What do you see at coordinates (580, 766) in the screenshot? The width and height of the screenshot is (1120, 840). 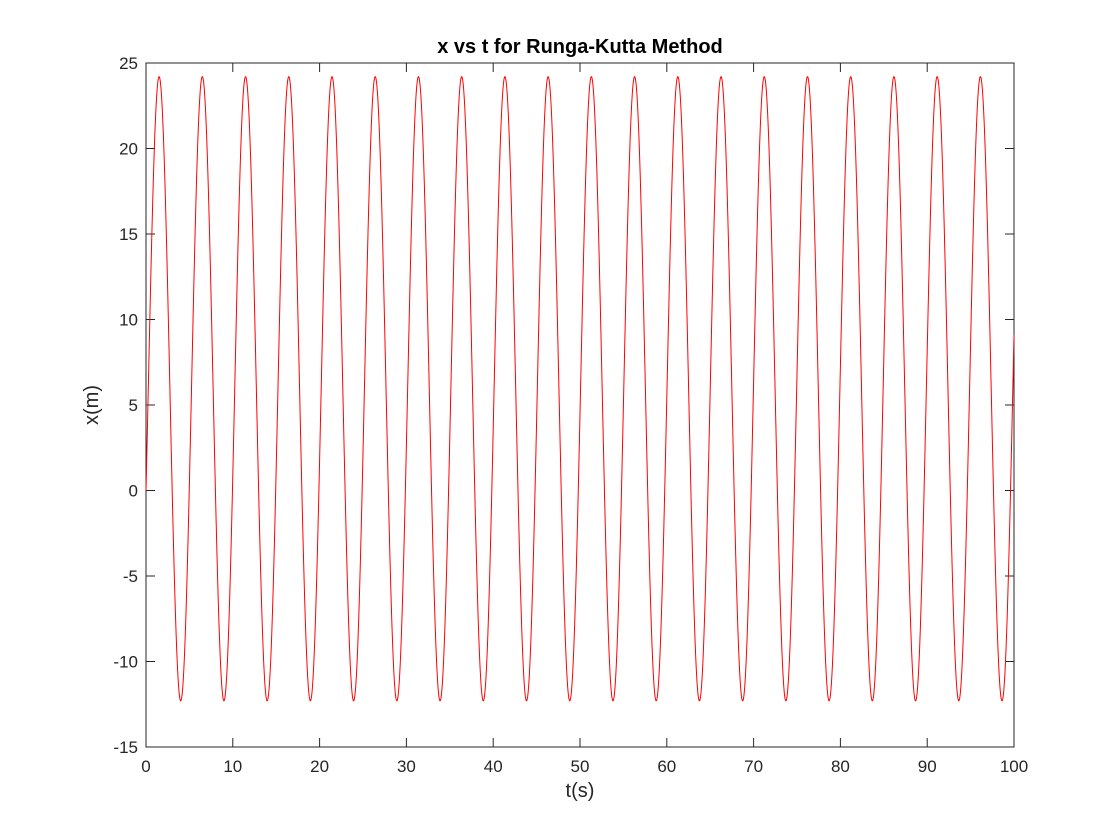 I see `x-tick-label: 50` at bounding box center [580, 766].